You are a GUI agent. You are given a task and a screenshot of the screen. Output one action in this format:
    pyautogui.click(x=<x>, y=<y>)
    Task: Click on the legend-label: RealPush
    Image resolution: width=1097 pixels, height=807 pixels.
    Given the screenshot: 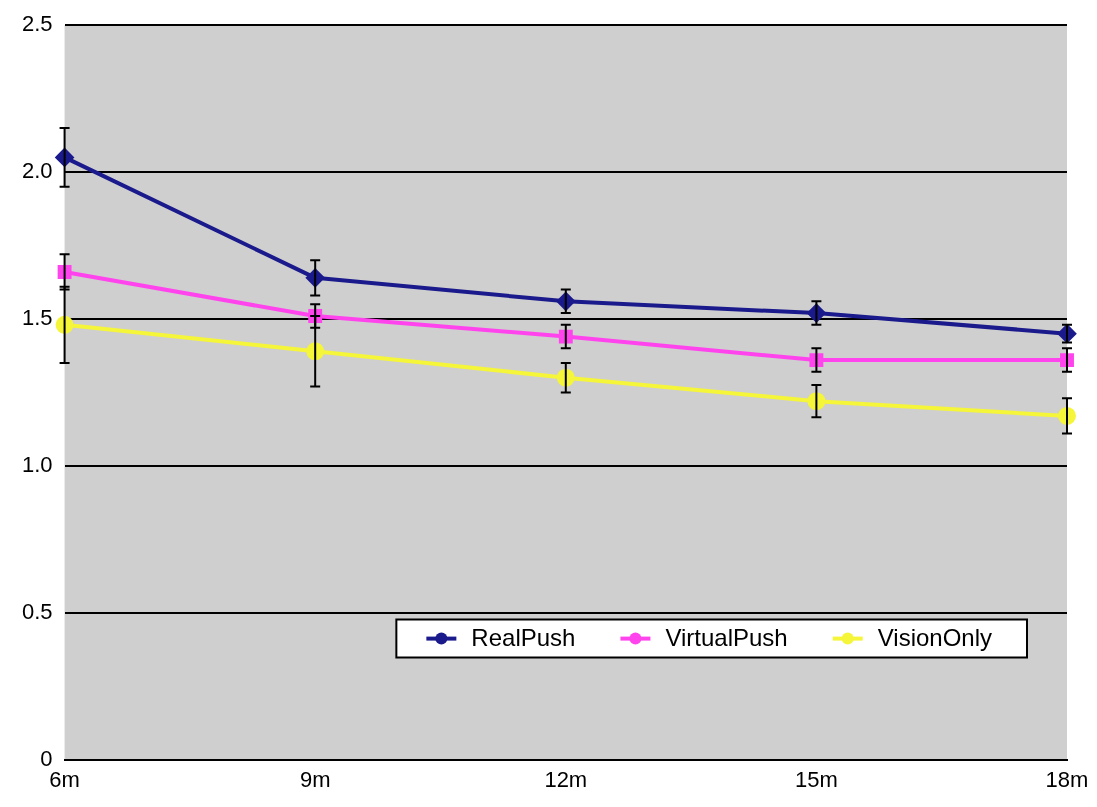 What is the action you would take?
    pyautogui.click(x=523, y=638)
    